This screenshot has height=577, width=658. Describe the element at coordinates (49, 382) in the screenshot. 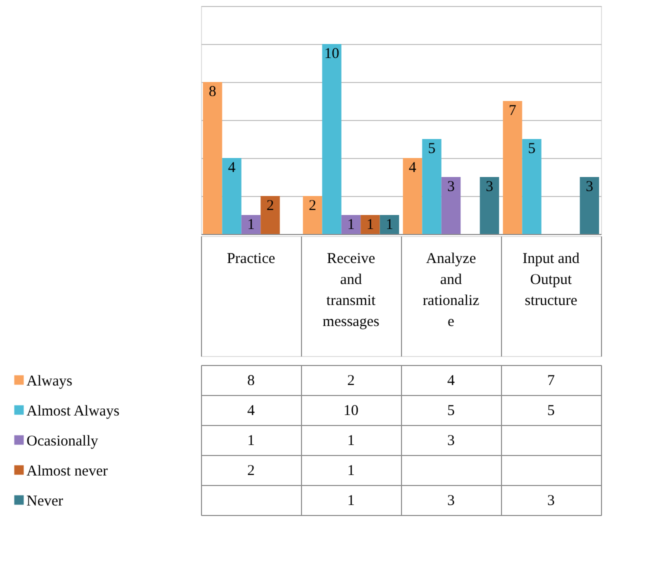

I see `legend-label: Always` at that location.